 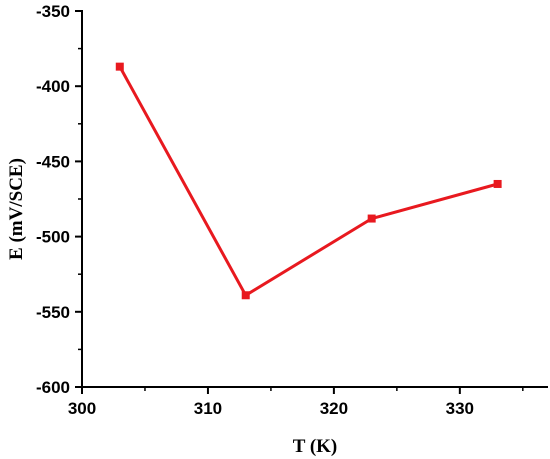 What do you see at coordinates (315, 446) in the screenshot?
I see `x-axis-title: T (K)` at bounding box center [315, 446].